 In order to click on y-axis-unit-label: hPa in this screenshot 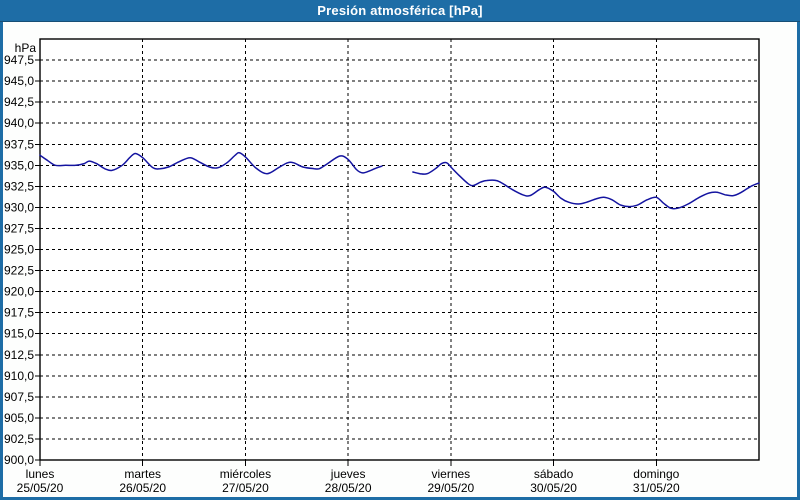, I will do `click(26, 48)`.